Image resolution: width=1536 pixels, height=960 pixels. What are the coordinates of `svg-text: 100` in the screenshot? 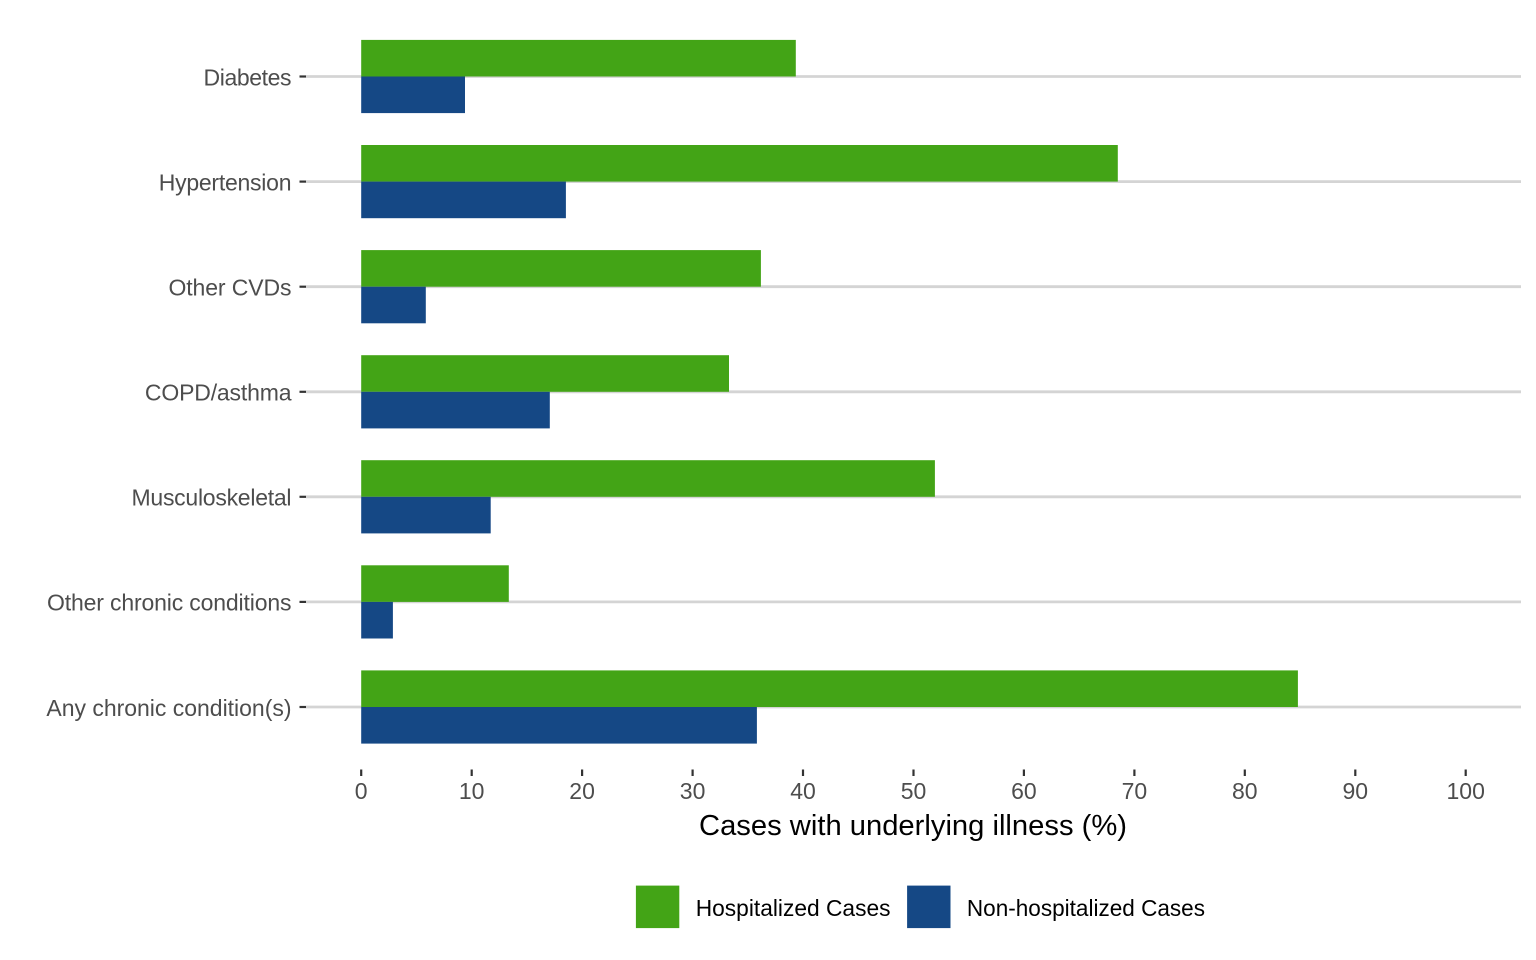 It's located at (1466, 791).